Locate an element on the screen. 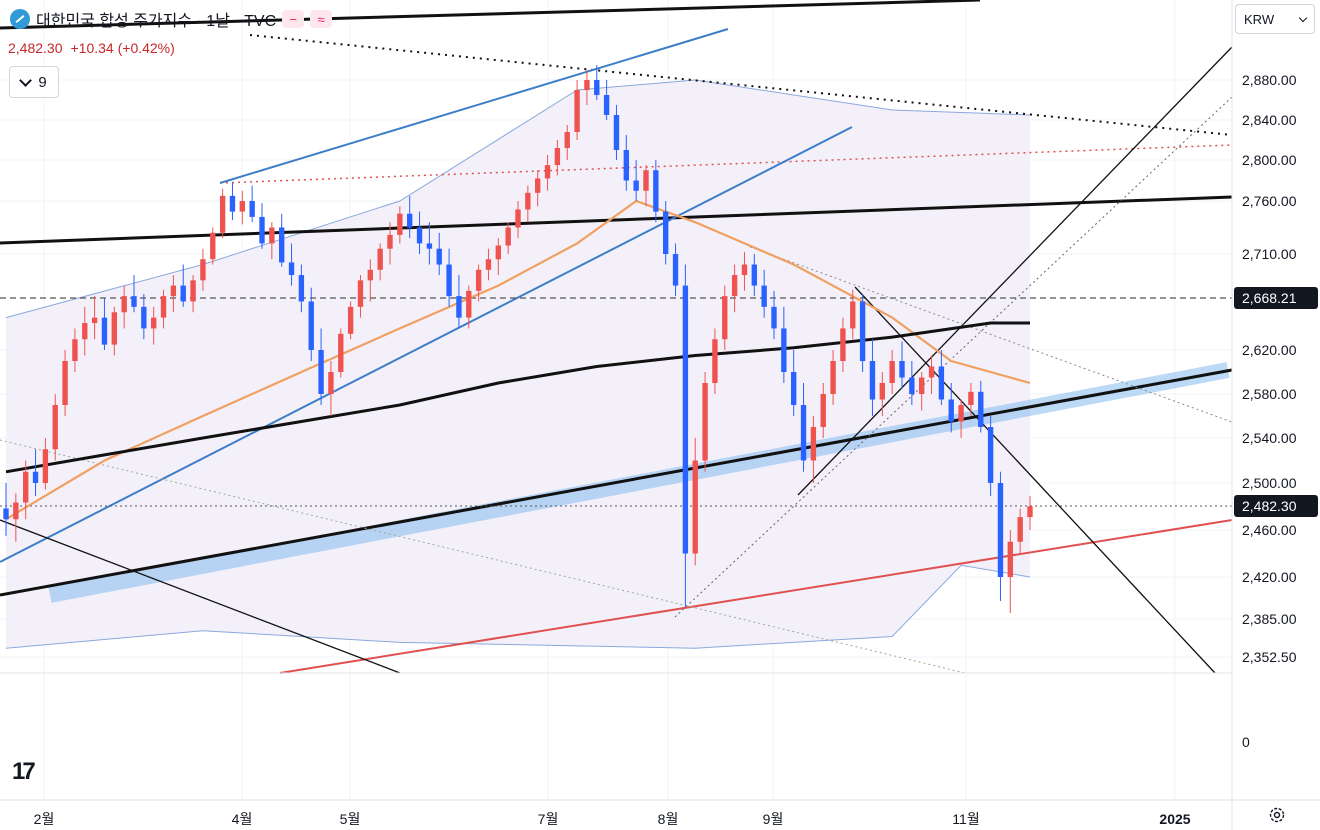  settings-gear-icon is located at coordinates (1277, 815).